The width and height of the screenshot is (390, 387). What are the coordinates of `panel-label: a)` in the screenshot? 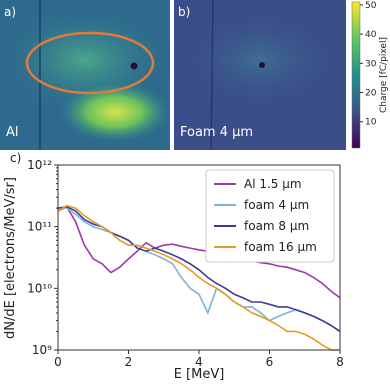 It's located at (10, 12).